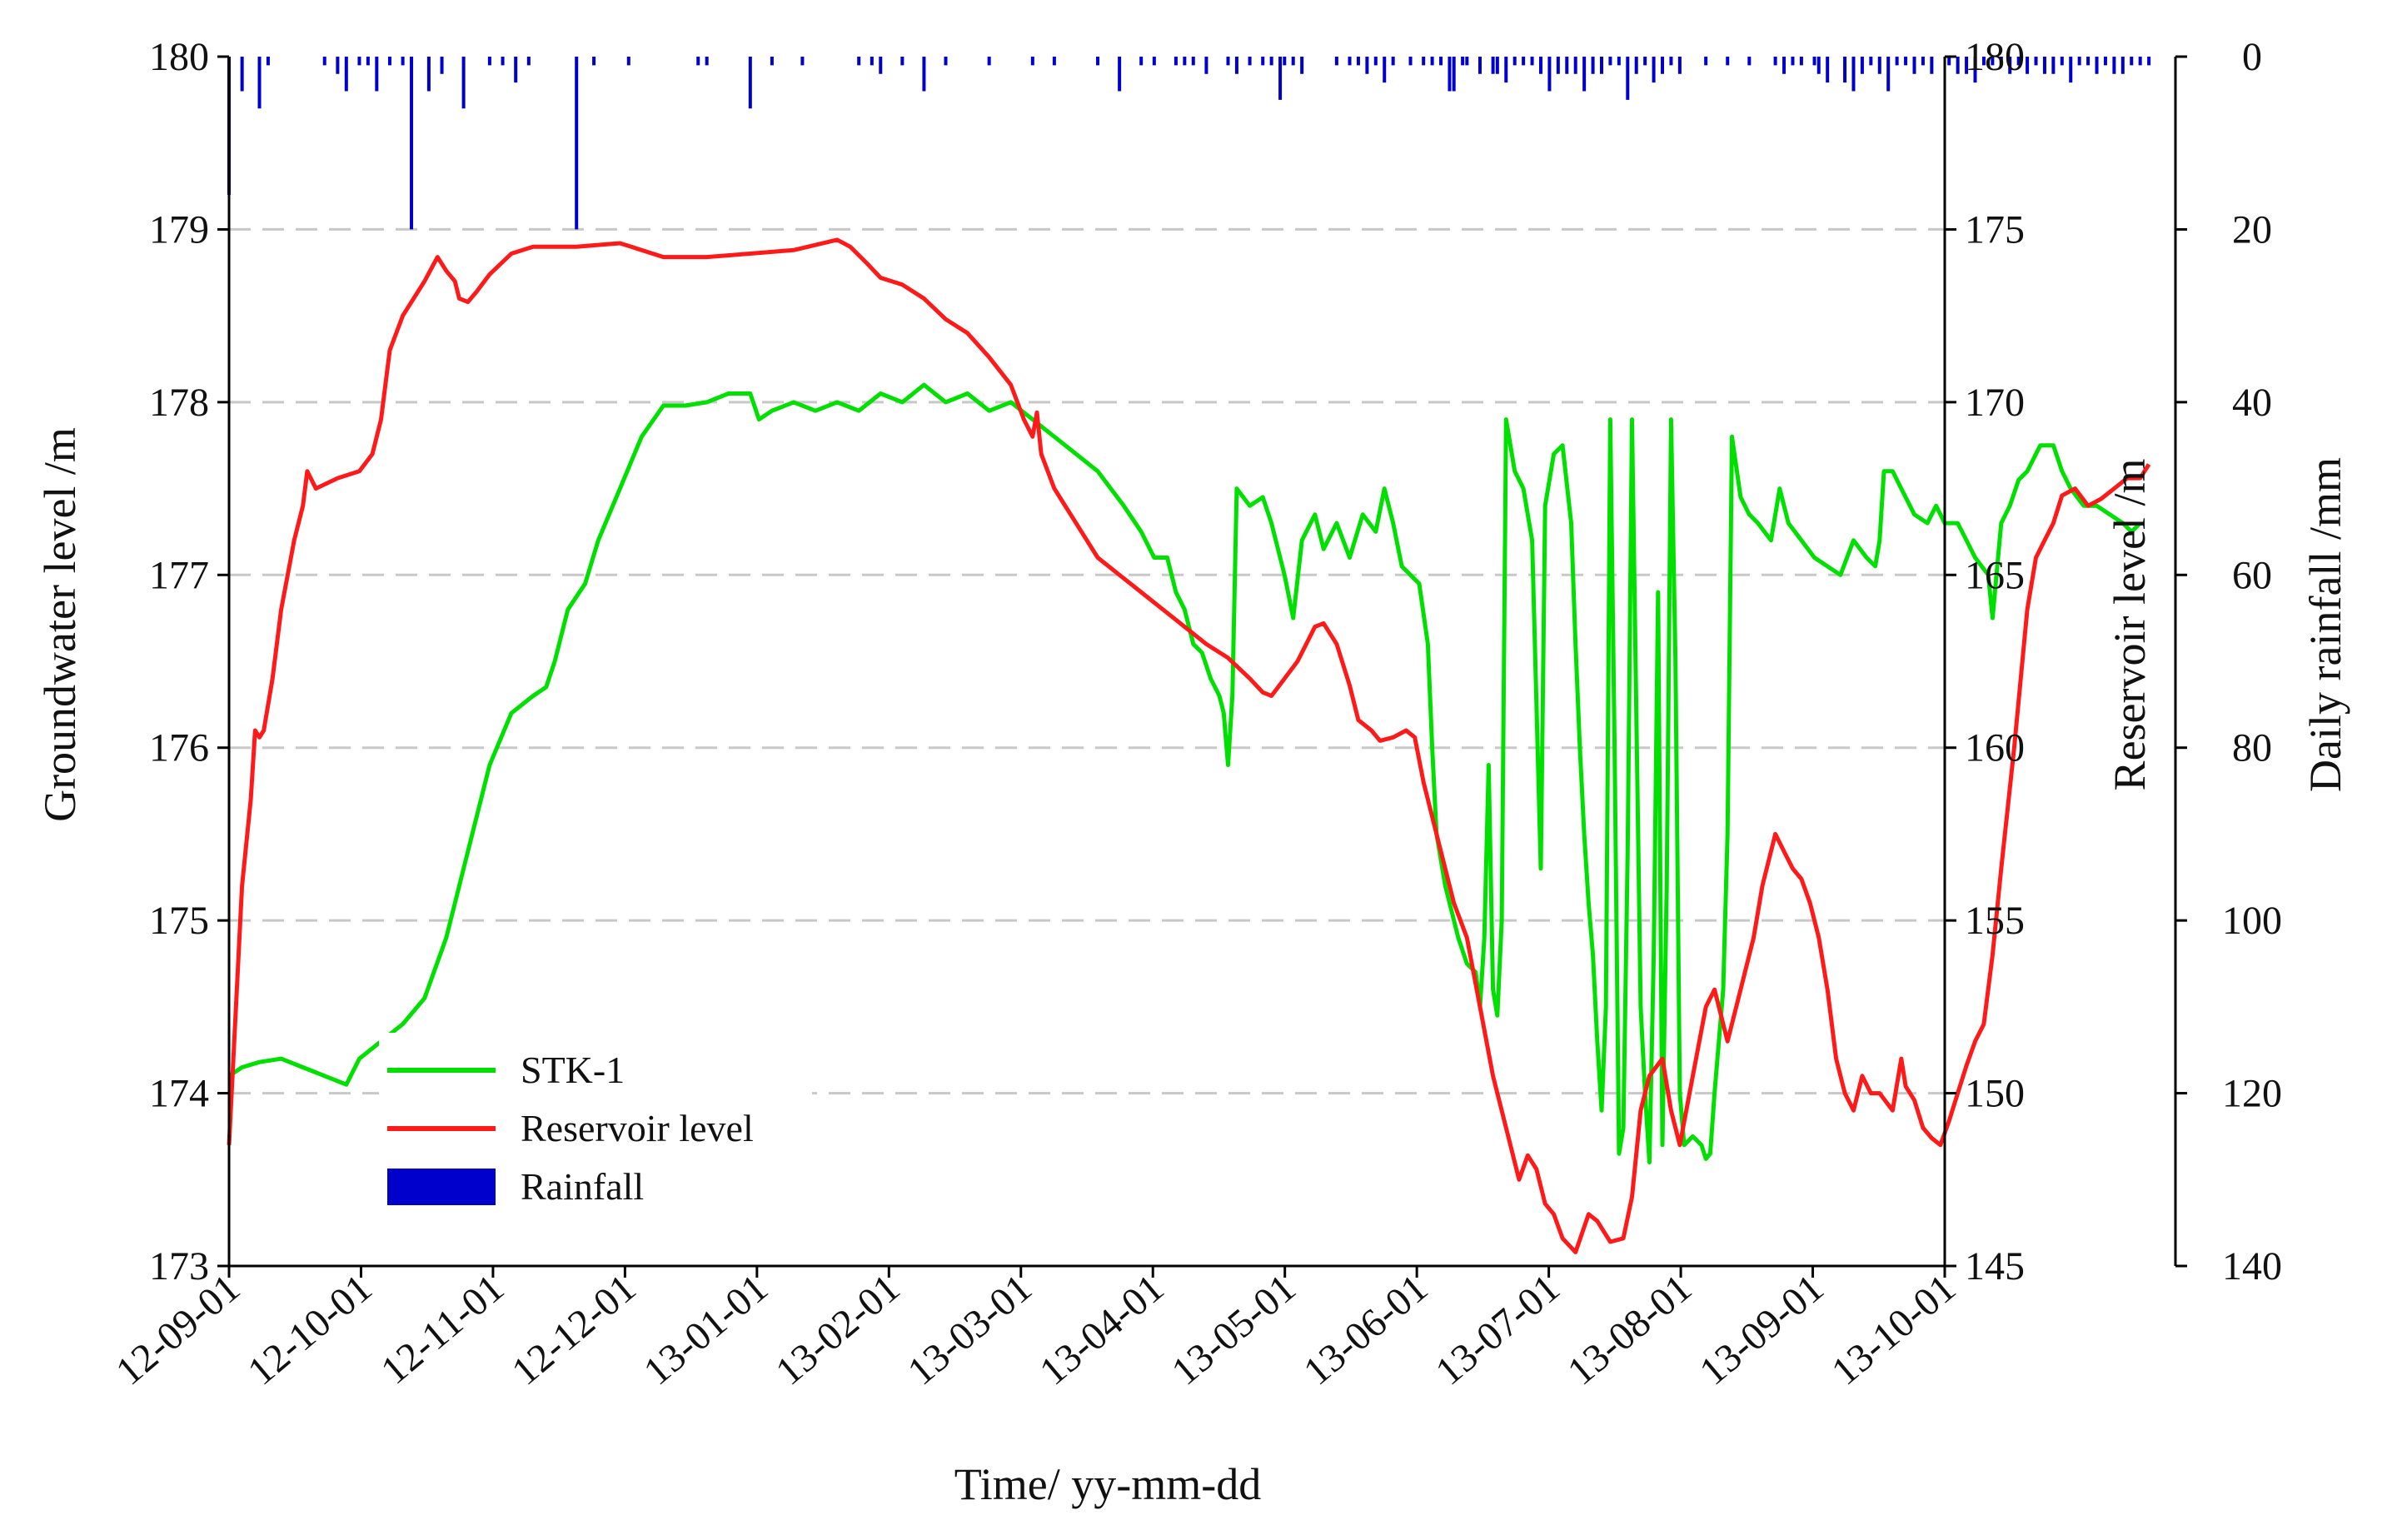  What do you see at coordinates (1365, 1330) in the screenshot?
I see `x-tick-label: 13-06-01` at bounding box center [1365, 1330].